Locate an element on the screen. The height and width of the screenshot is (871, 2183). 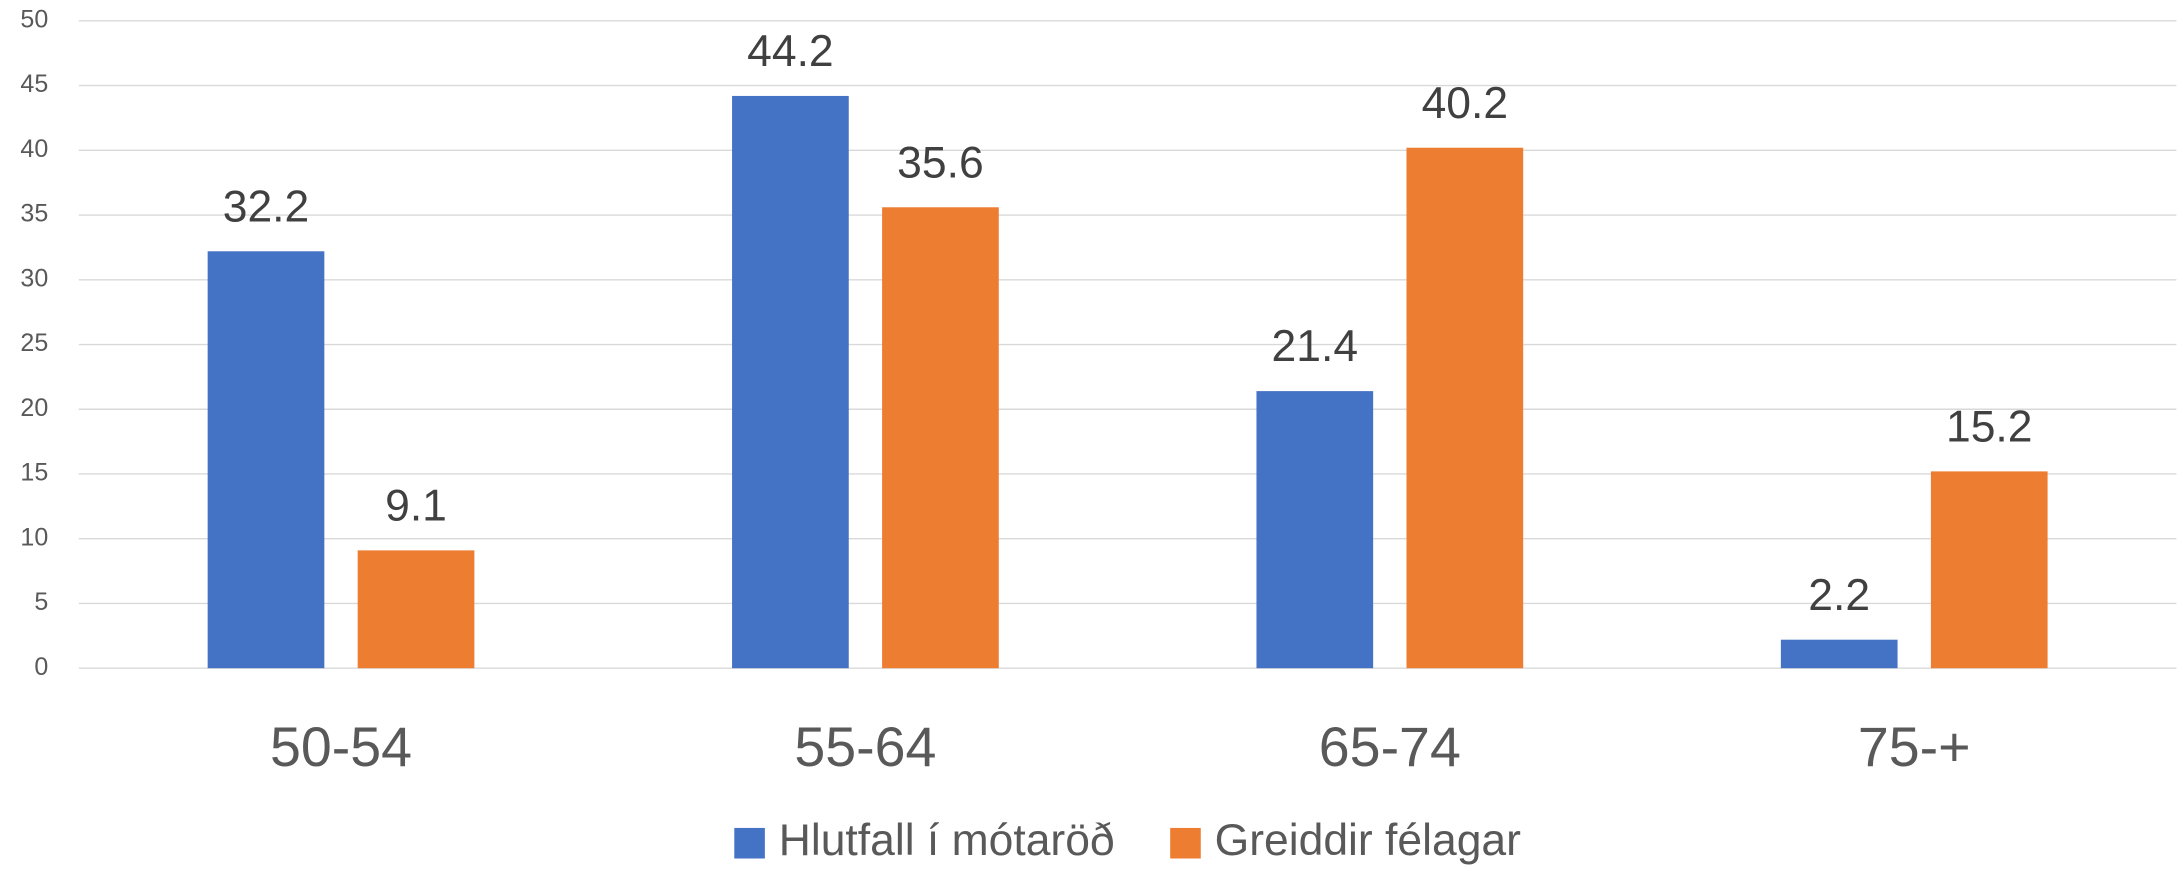
x-tick-label: 50-54 is located at coordinates (341, 747).